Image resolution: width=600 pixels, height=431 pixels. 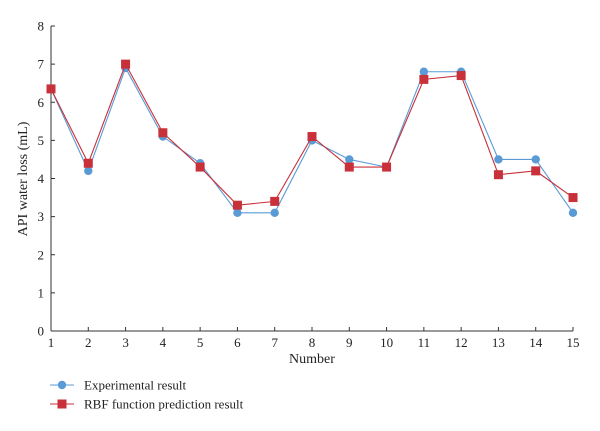 What do you see at coordinates (41, 292) in the screenshot?
I see `y-tick-label: 1` at bounding box center [41, 292].